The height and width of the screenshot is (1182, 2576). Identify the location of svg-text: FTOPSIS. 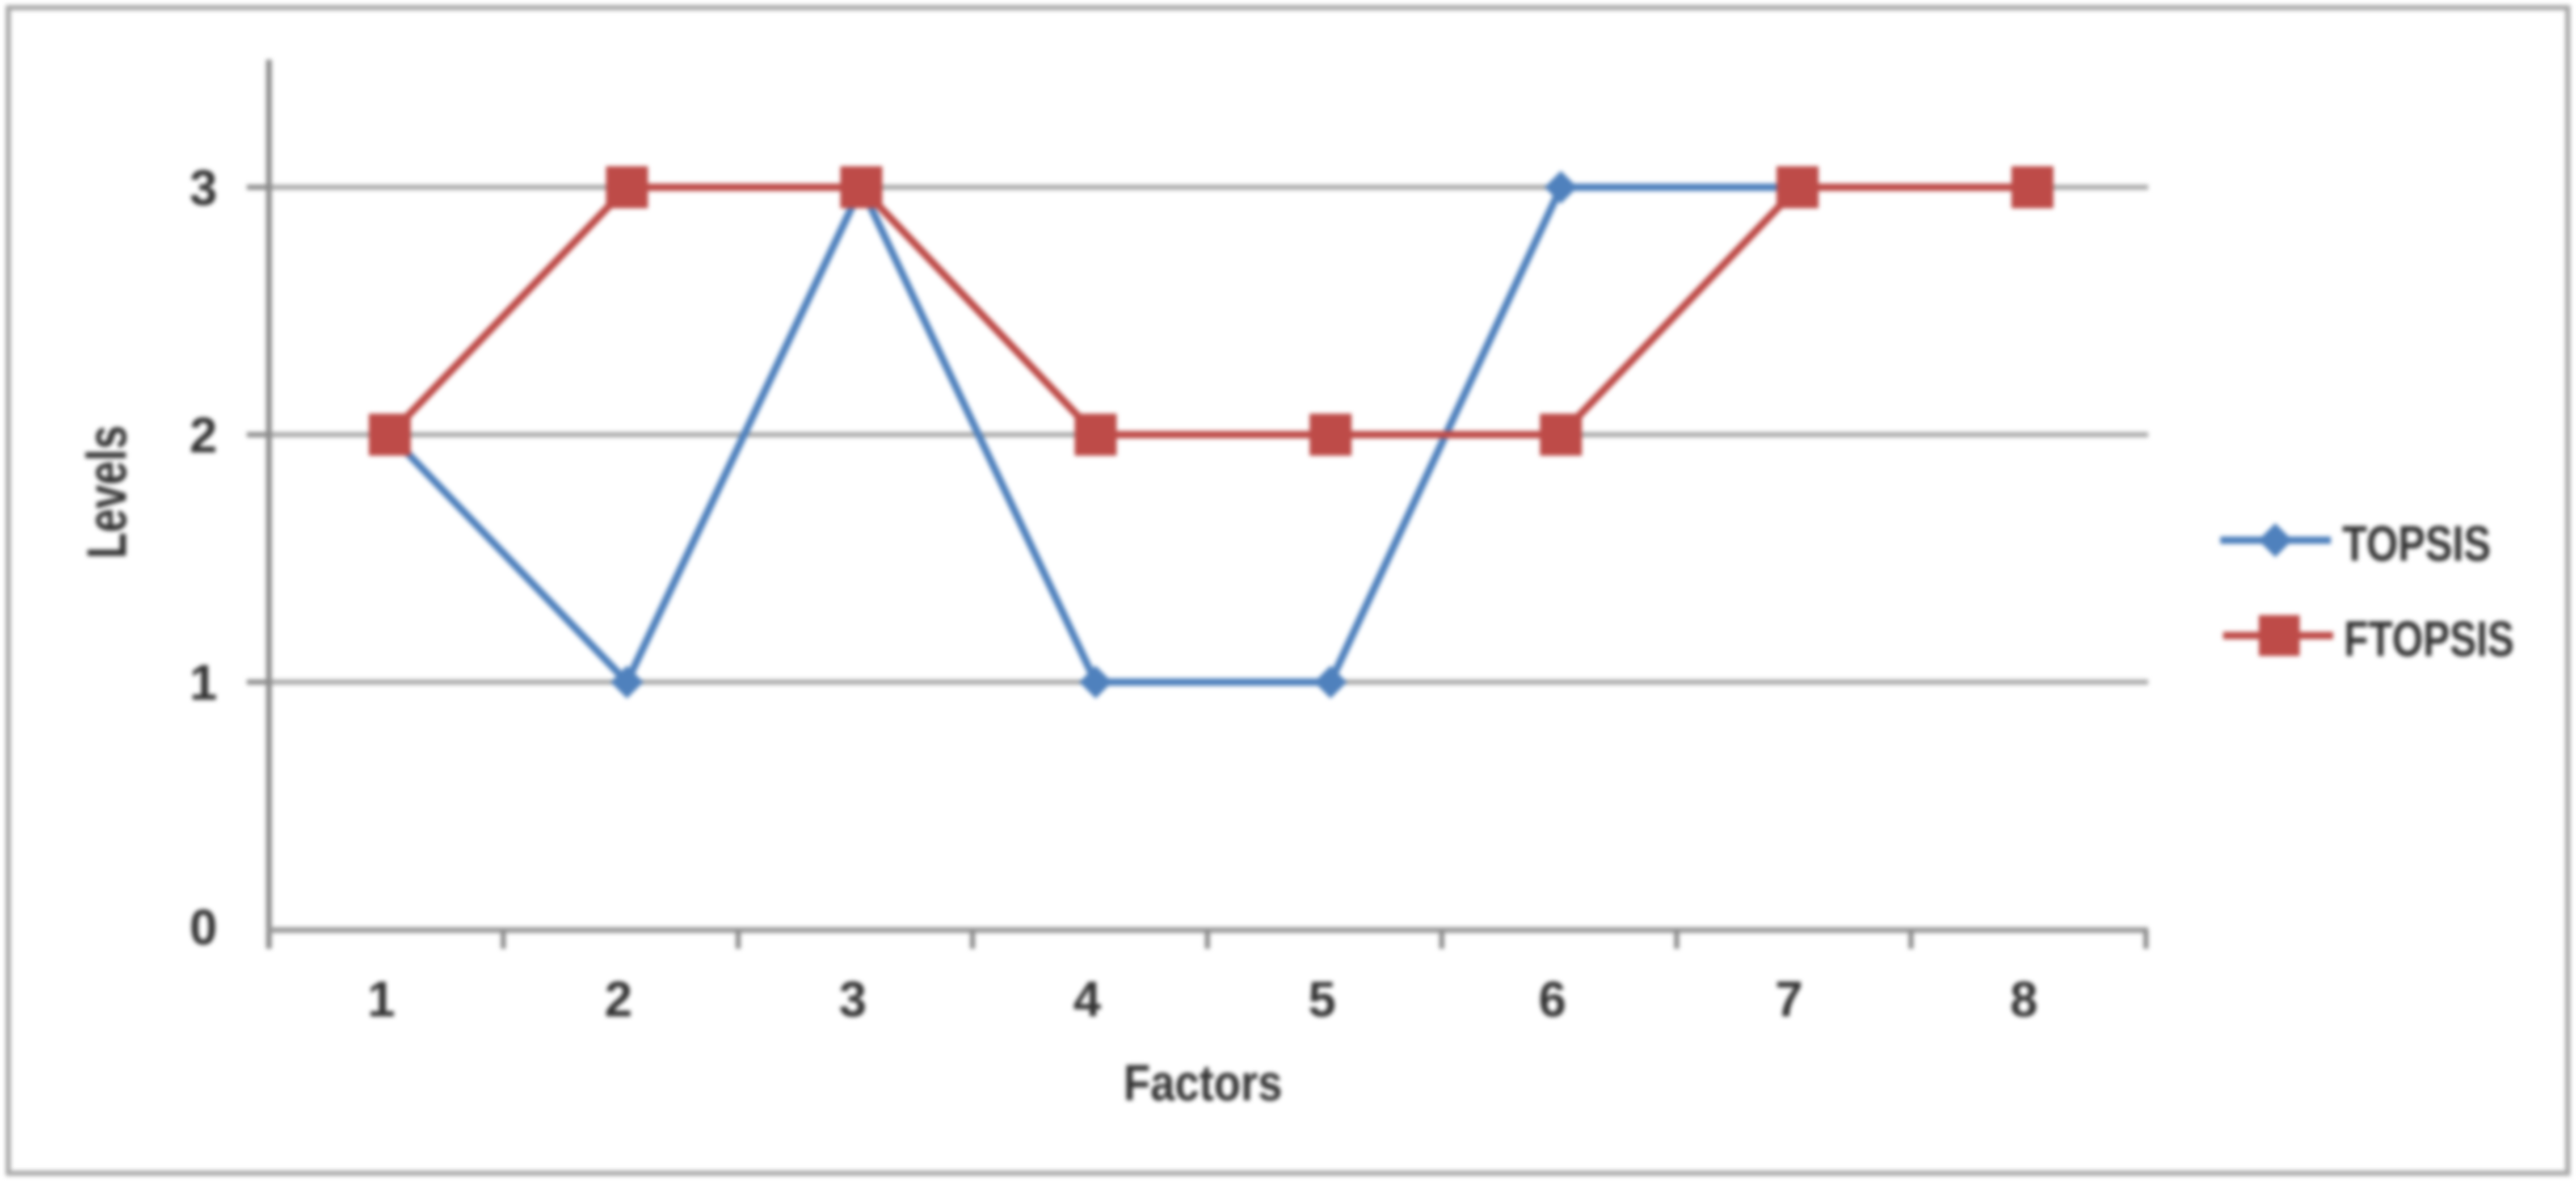
(2429, 639).